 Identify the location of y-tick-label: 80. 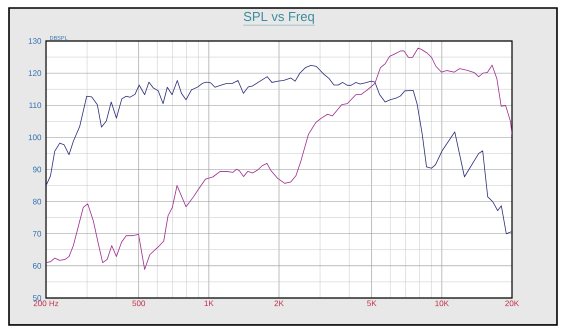
(37, 201).